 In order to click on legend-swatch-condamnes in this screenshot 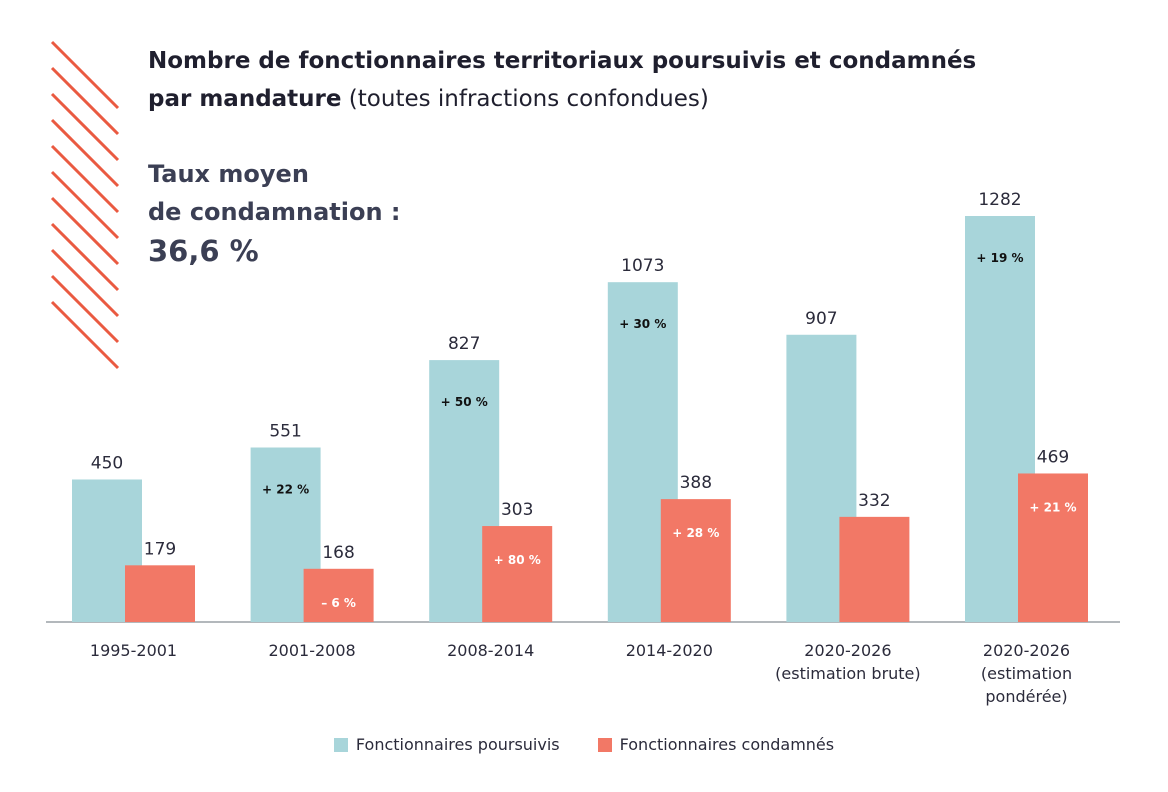, I will do `click(604, 744)`.